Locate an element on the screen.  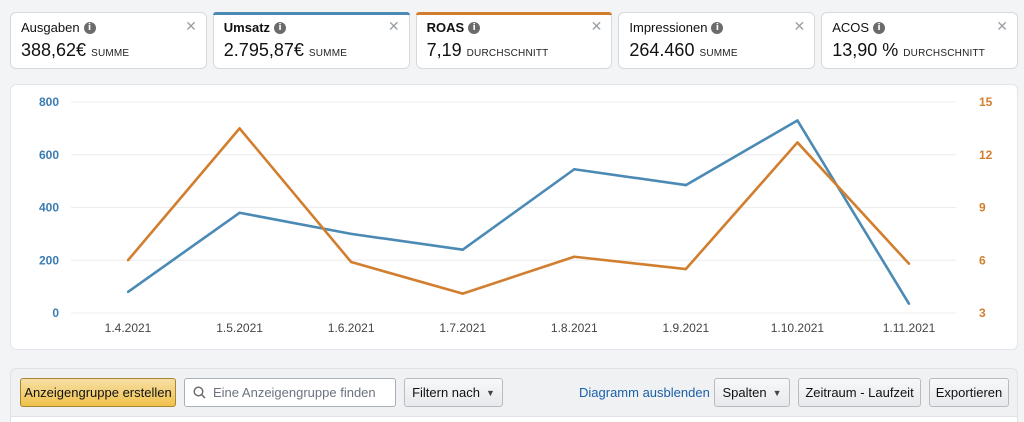
metric-card-roas: ROAS i ✕ 7,19 DURCHSCHNITT is located at coordinates (514, 40).